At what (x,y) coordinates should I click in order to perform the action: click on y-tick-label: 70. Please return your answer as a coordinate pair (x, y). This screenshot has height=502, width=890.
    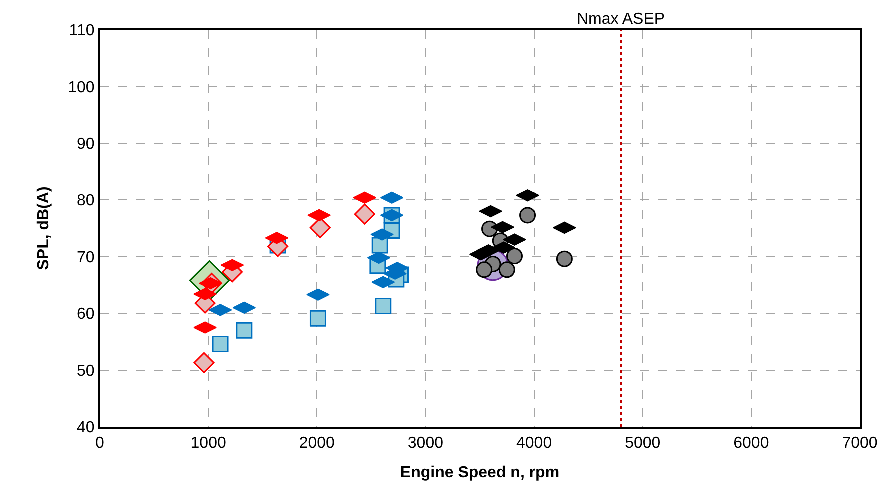
    Looking at the image, I should click on (86, 257).